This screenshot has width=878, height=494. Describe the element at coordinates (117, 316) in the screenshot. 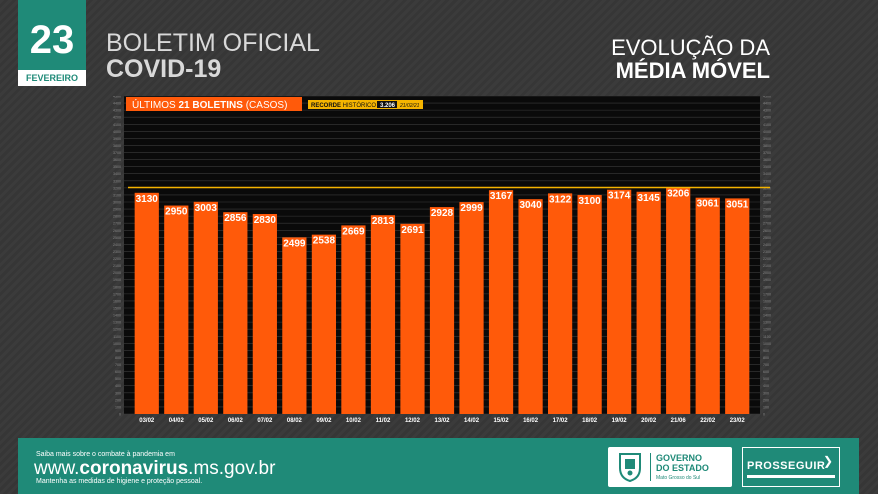

I see `y-tick-label: 1400` at that location.